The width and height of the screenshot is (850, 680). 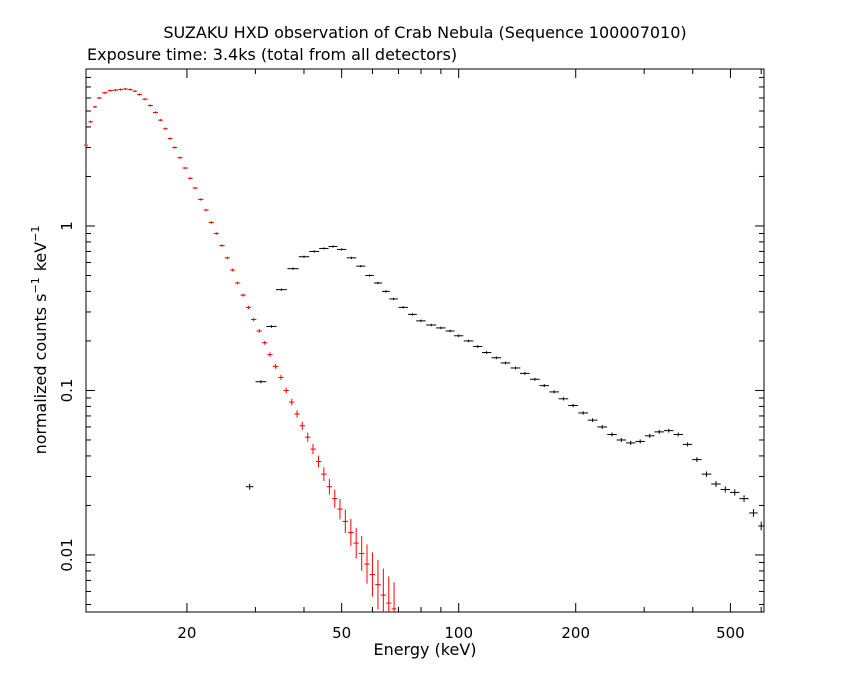 What do you see at coordinates (67, 554) in the screenshot?
I see `y-tick-label: 0.01` at bounding box center [67, 554].